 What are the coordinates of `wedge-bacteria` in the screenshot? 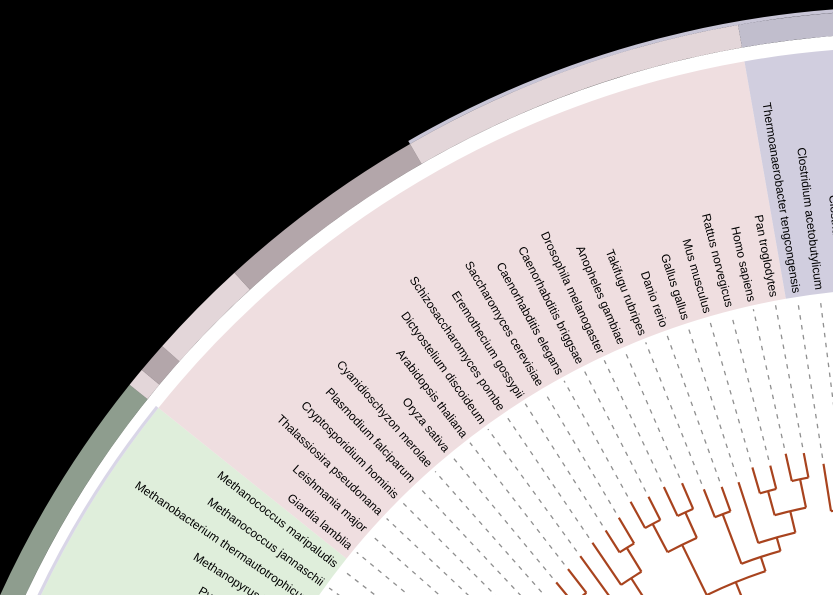 It's located at (788, 174).